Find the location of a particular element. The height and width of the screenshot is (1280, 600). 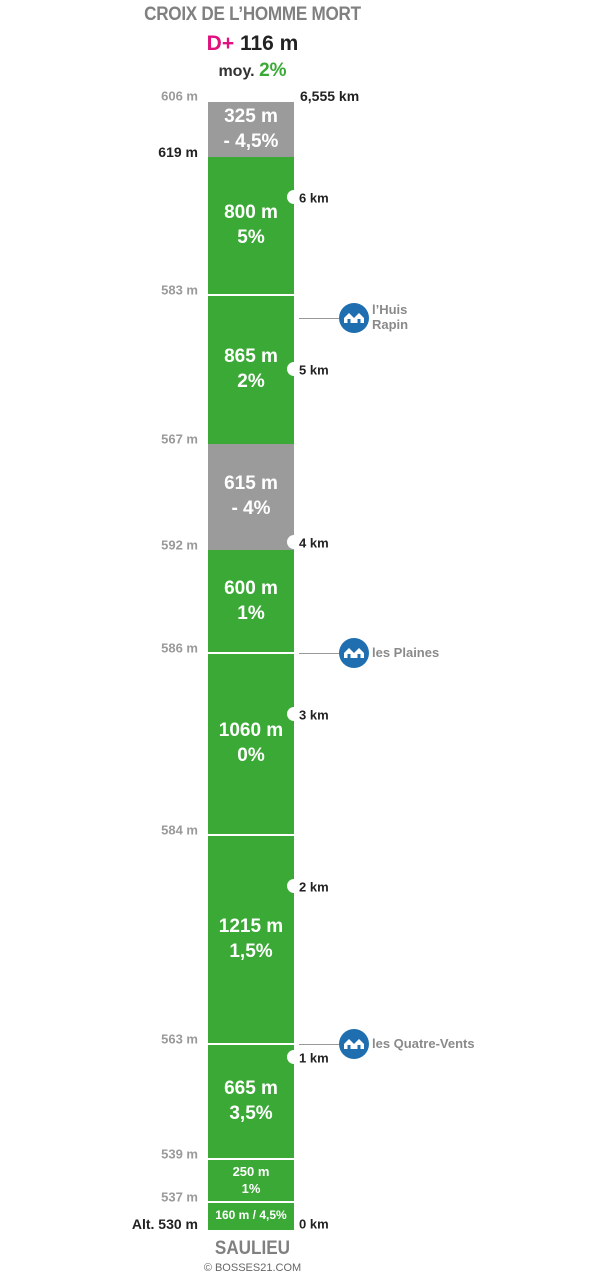

km-marker: 4 km is located at coordinates (314, 543).